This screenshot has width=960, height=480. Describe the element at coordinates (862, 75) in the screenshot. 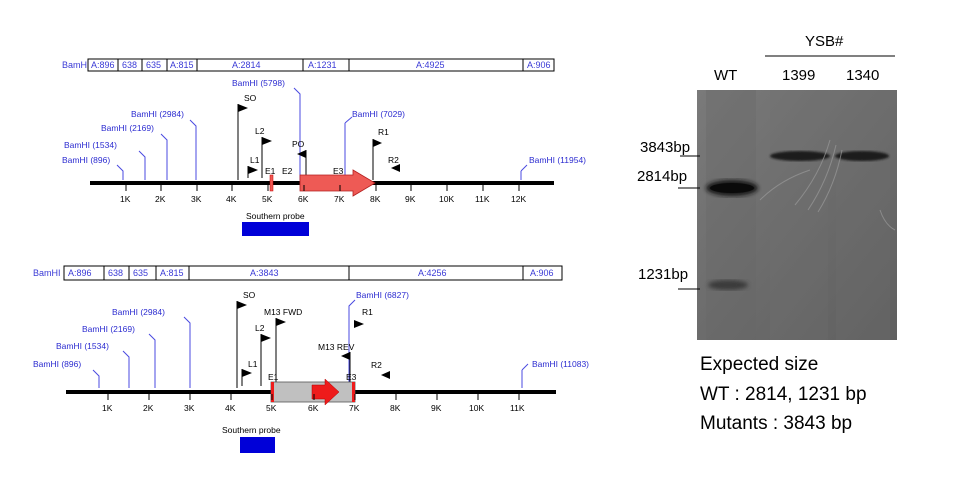

I see `lane-label: 1340` at that location.